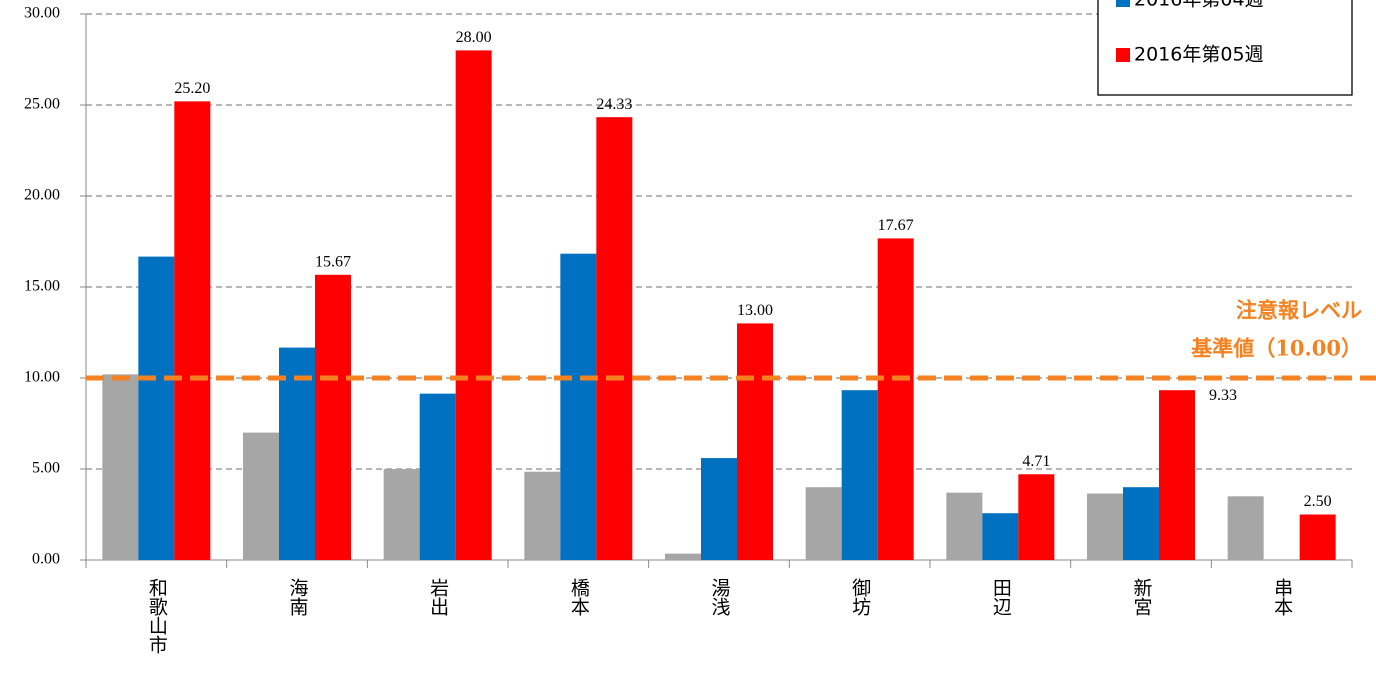 The width and height of the screenshot is (1376, 675). What do you see at coordinates (474, 37) in the screenshot?
I see `data-label: 28.00` at bounding box center [474, 37].